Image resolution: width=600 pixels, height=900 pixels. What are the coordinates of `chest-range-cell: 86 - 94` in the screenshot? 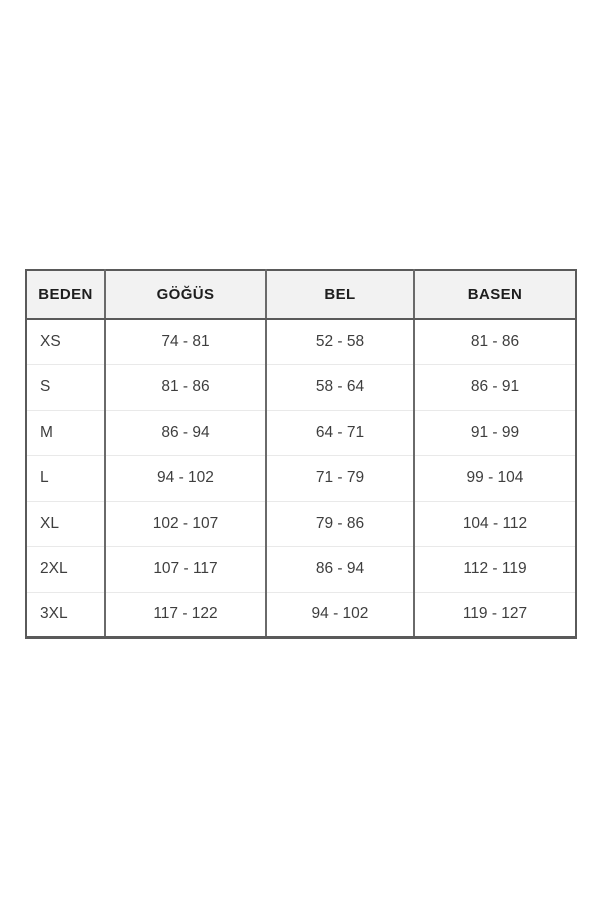 It's located at (185, 432).